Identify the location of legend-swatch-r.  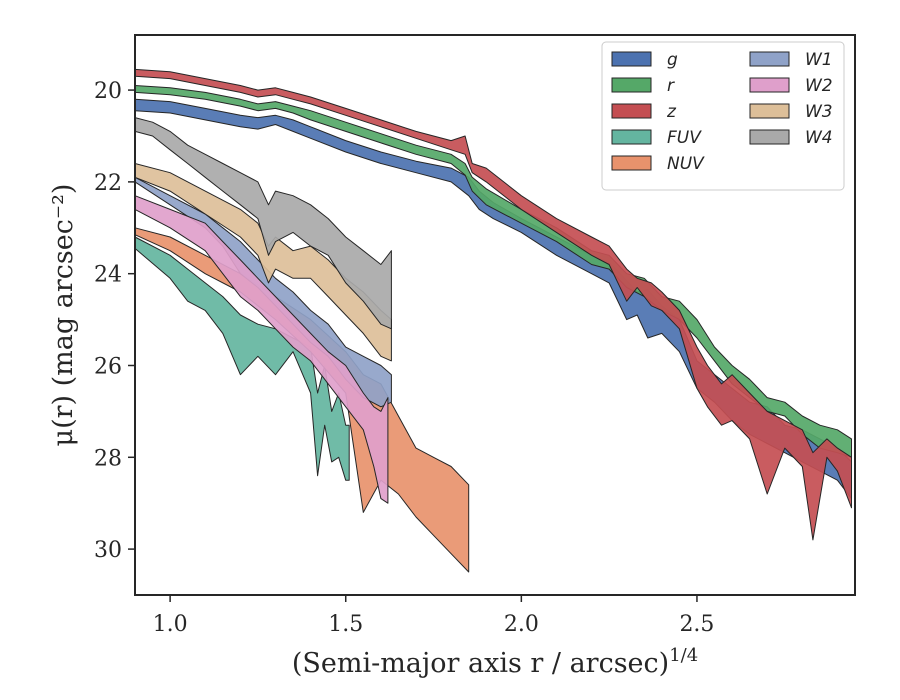
(631, 85).